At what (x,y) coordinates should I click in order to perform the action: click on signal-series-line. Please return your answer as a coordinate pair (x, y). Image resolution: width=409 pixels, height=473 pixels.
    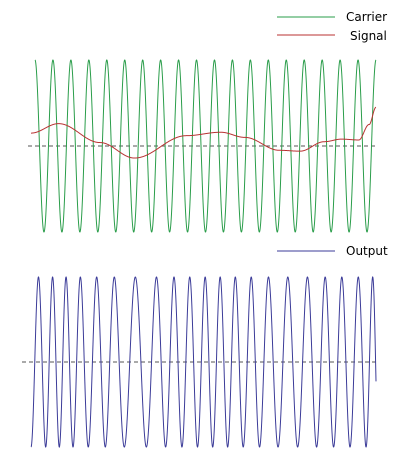
    Looking at the image, I should click on (204, 132).